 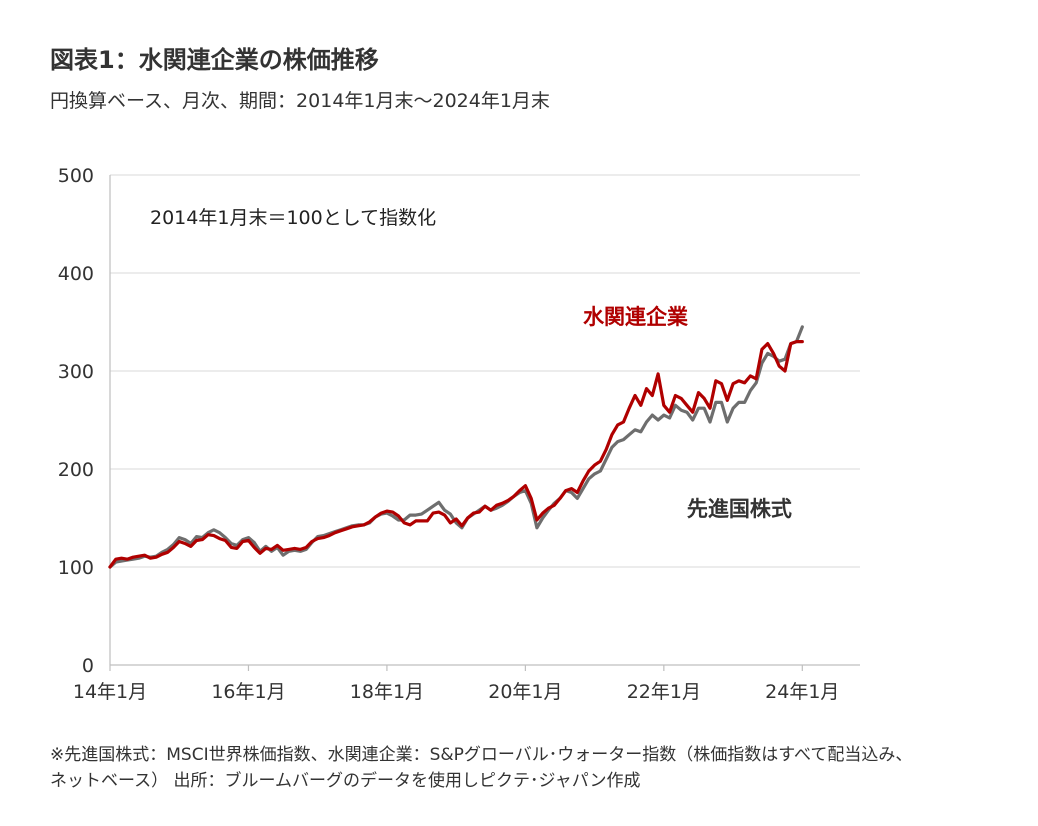 What do you see at coordinates (110, 692) in the screenshot?
I see `x-tick-label: 14年1月` at bounding box center [110, 692].